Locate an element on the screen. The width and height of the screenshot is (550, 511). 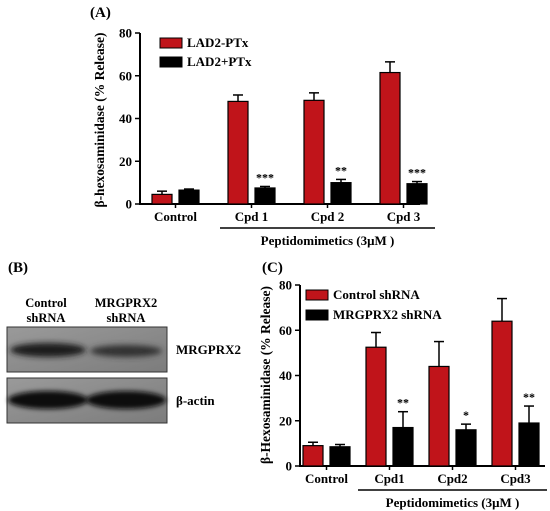
chart-c-category-label: Cpd1 is located at coordinates (389, 478).